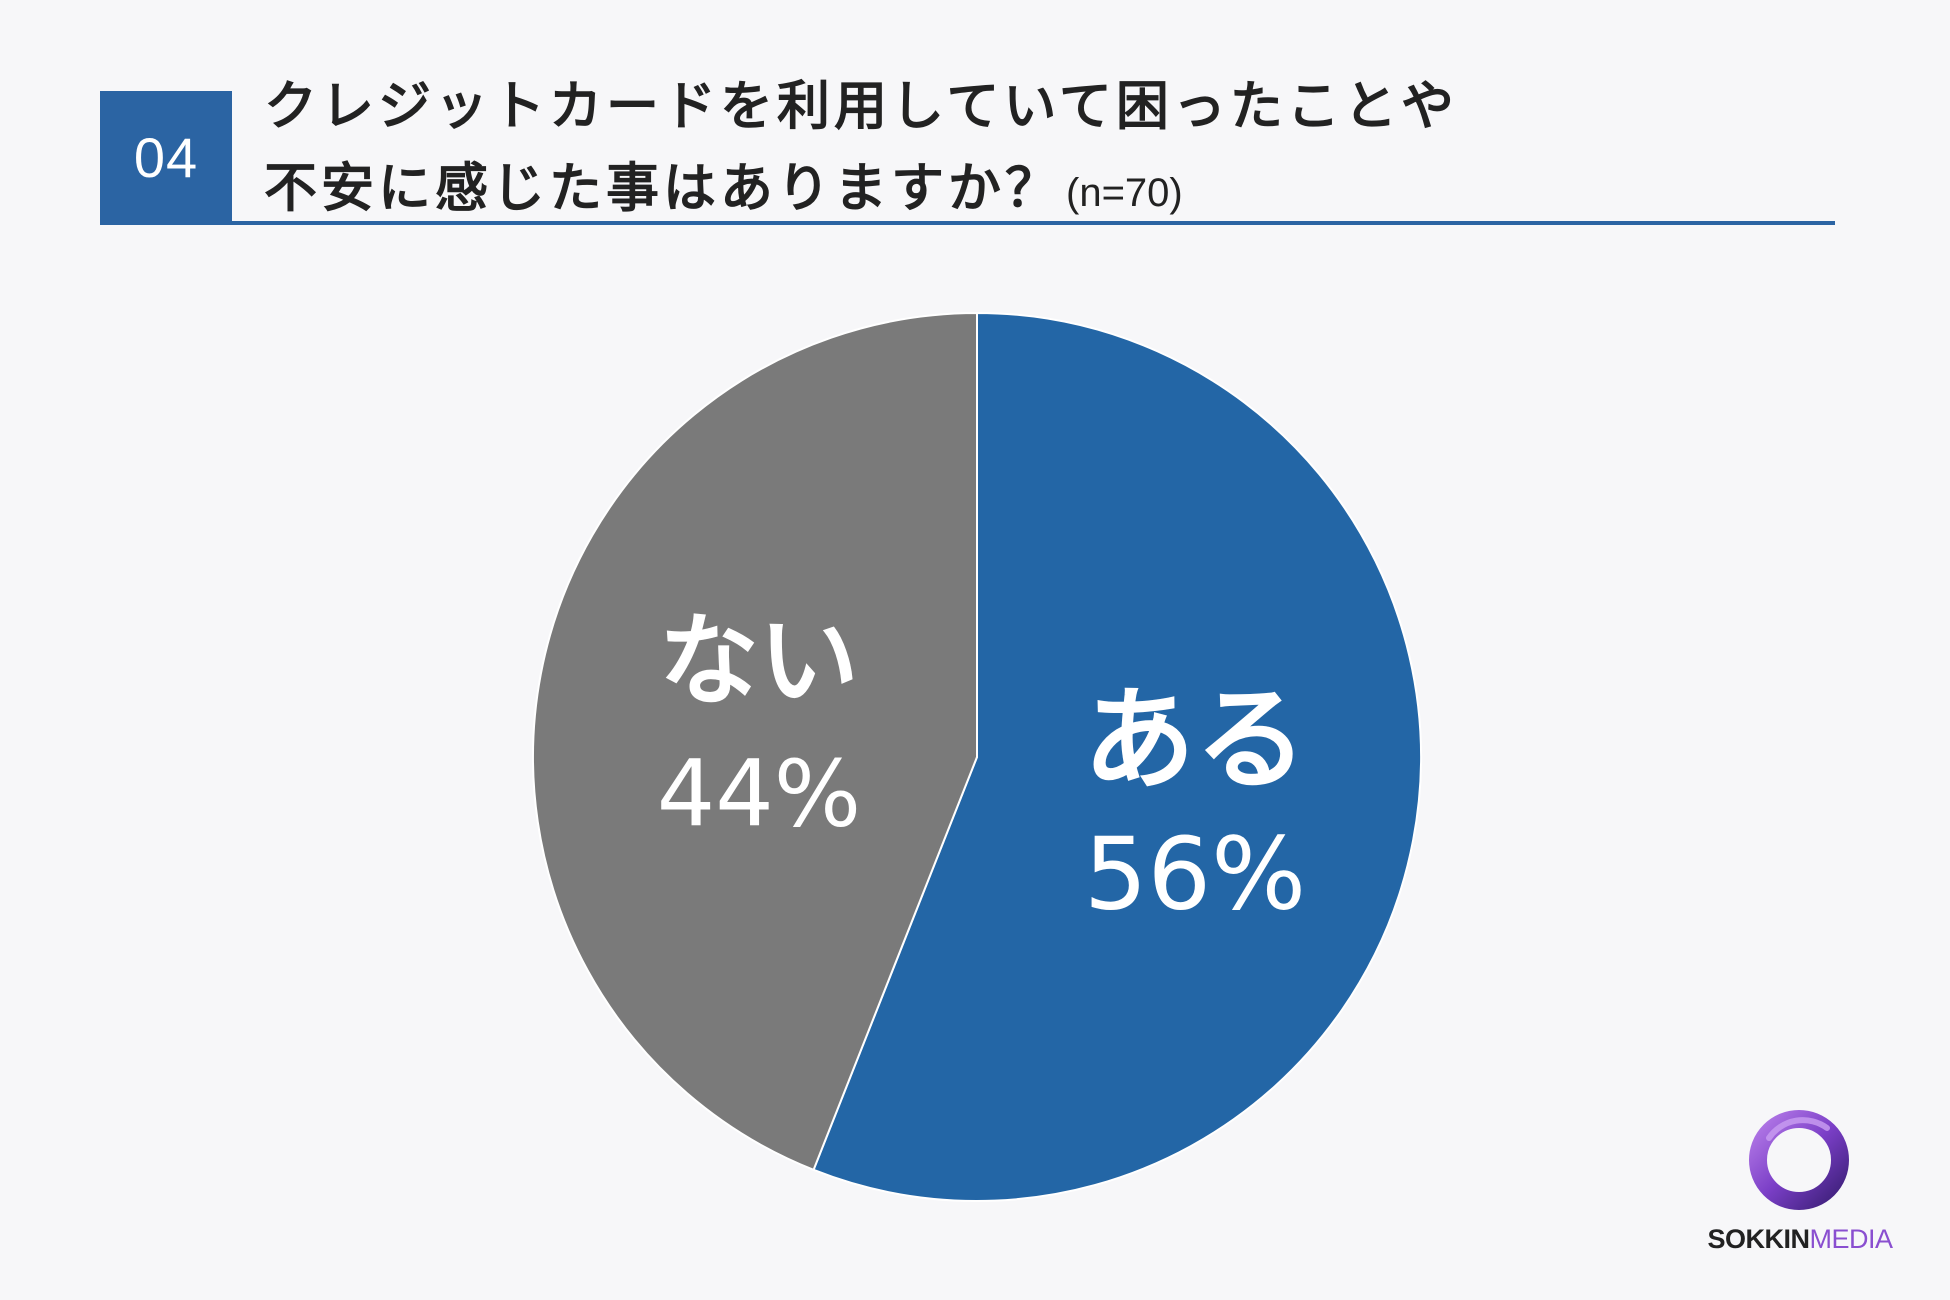 The height and width of the screenshot is (1300, 1950). I want to click on brand-name-part-1: SOKKIN, so click(1758, 1239).